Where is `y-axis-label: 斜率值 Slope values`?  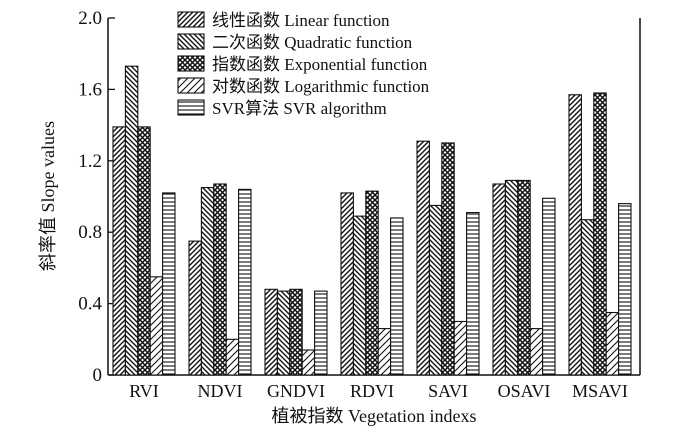
y-axis-label: 斜率值 Slope values is located at coordinates (48, 196).